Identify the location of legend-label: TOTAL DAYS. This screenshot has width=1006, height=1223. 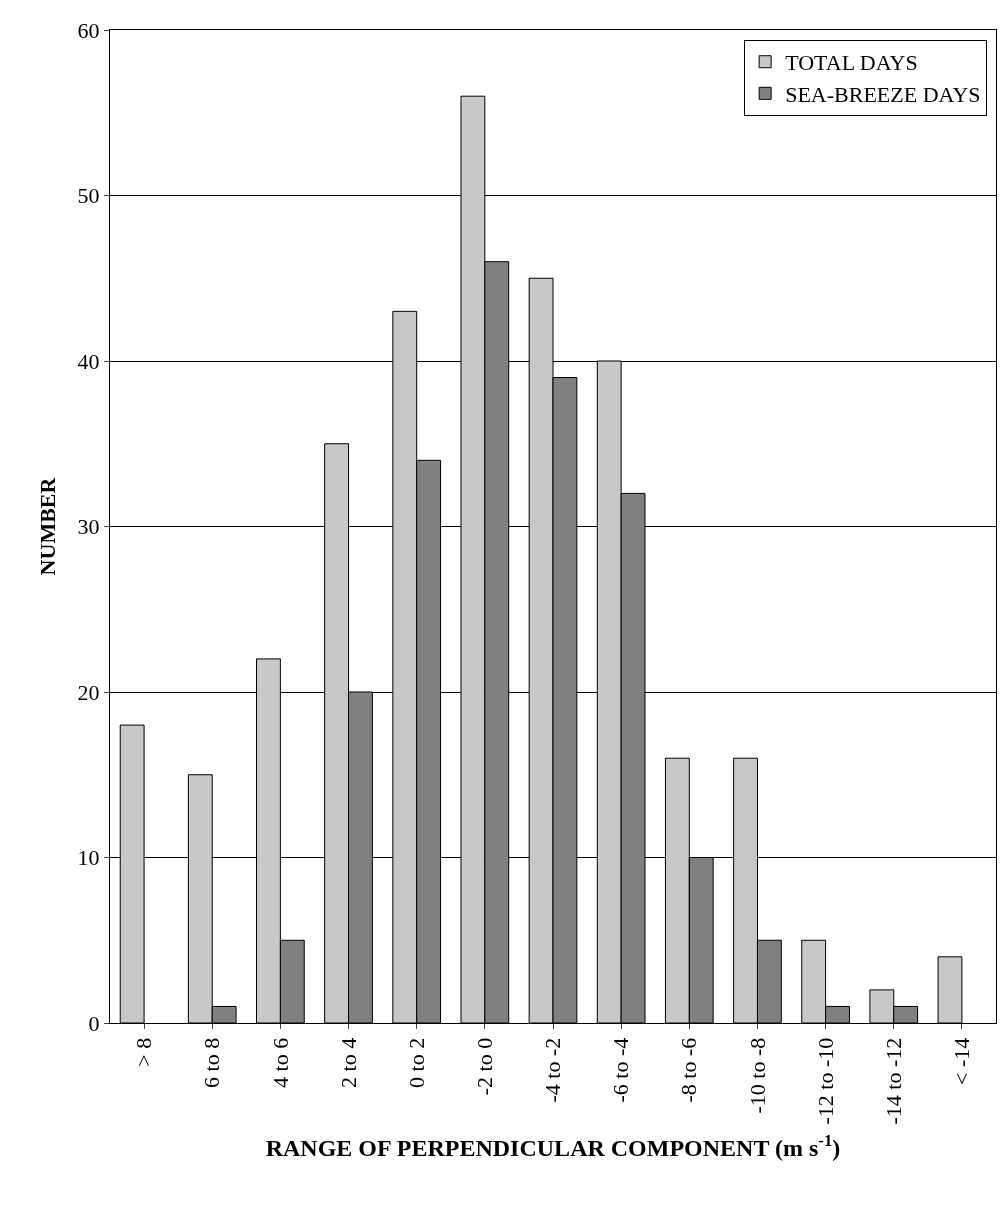
(851, 63).